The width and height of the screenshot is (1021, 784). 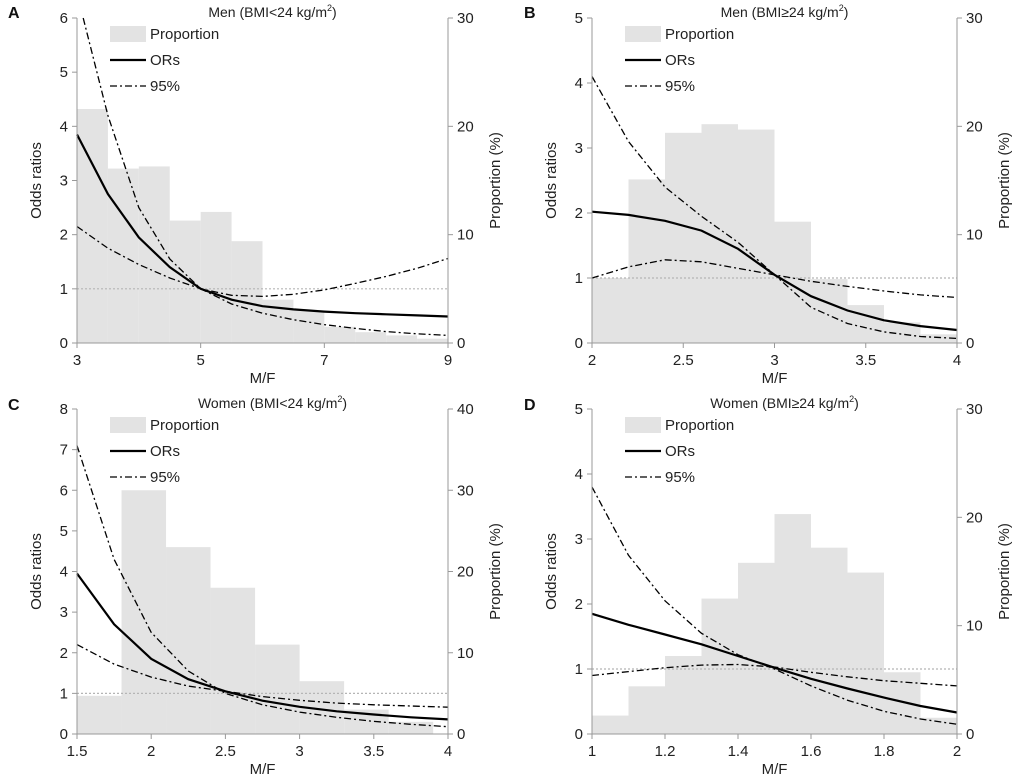 I want to click on panel-a-y2label: Proportion (%), so click(x=495, y=180).